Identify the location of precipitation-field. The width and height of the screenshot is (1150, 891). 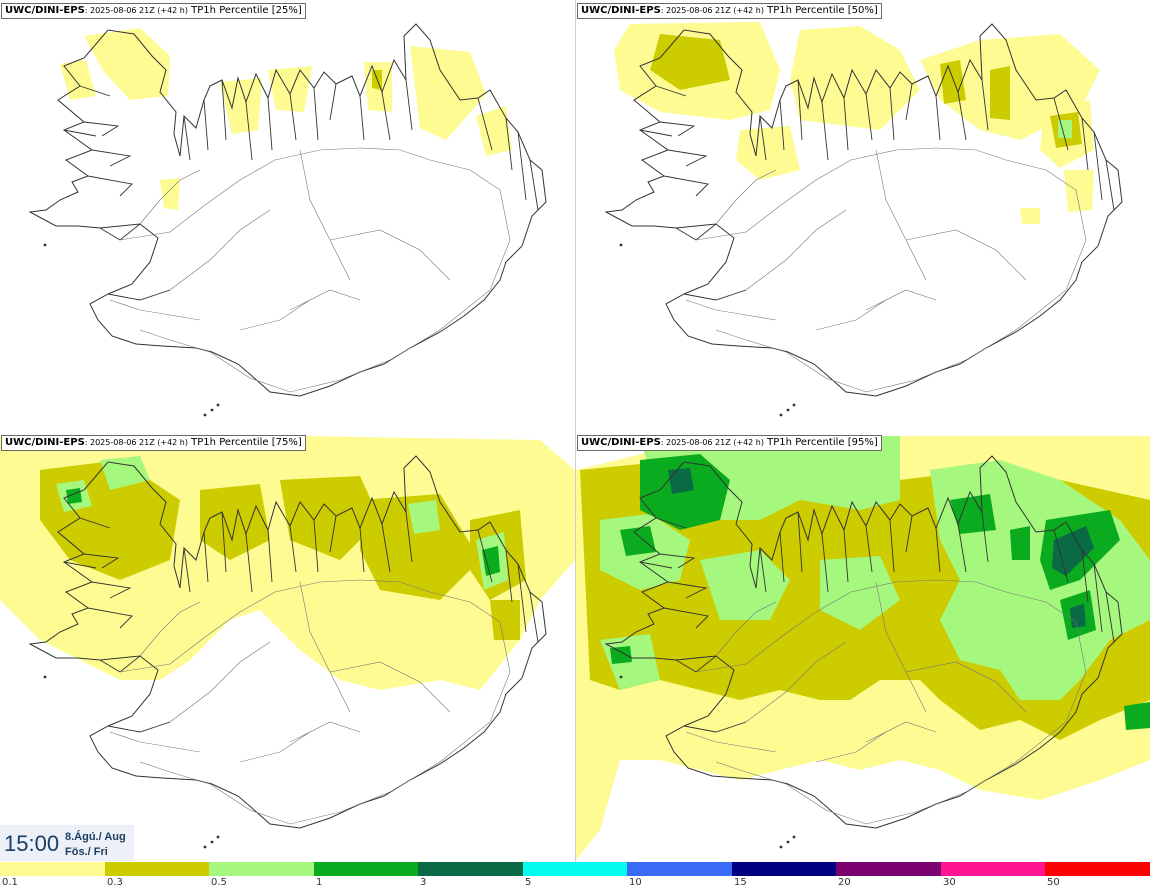
(287, 563).